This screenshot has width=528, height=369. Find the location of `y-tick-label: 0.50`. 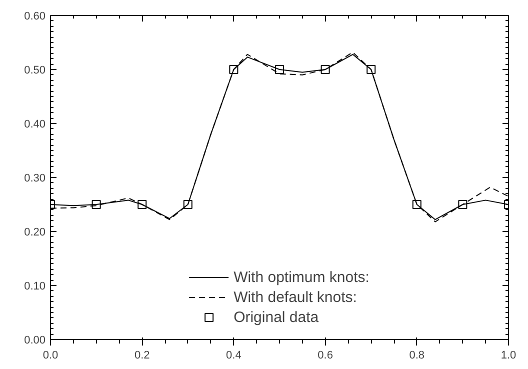

y-tick-label: 0.50 is located at coordinates (35, 70).